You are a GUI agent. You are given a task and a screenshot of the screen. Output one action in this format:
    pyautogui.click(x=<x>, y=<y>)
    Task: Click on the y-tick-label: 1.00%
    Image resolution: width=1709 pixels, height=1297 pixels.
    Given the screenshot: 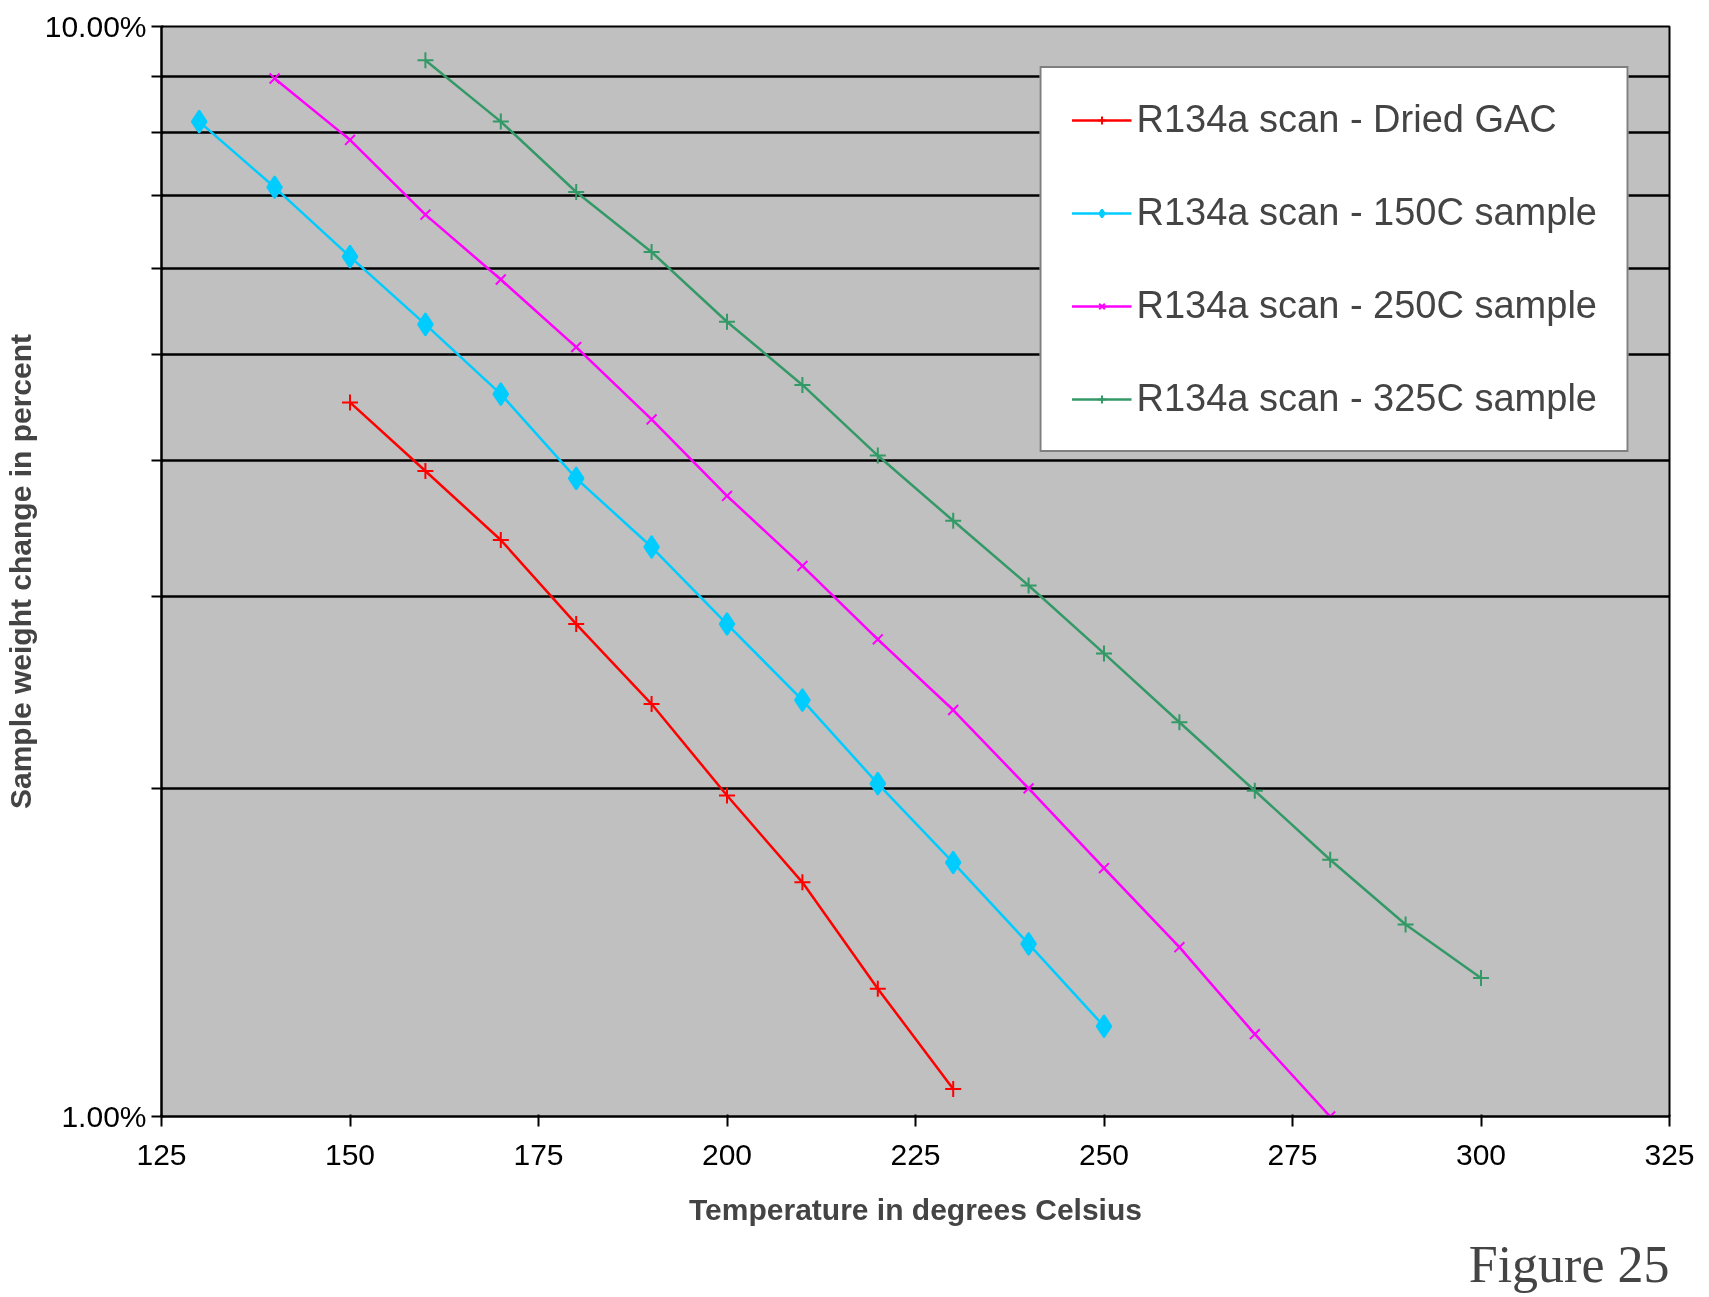 What is the action you would take?
    pyautogui.click(x=104, y=1116)
    